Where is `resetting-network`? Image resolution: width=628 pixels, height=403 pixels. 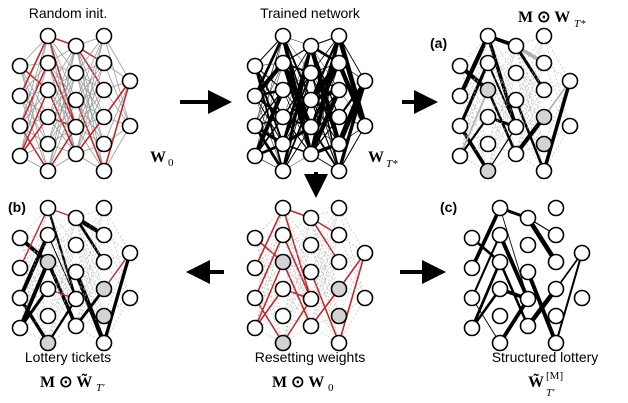
resetting-network is located at coordinates (310, 275).